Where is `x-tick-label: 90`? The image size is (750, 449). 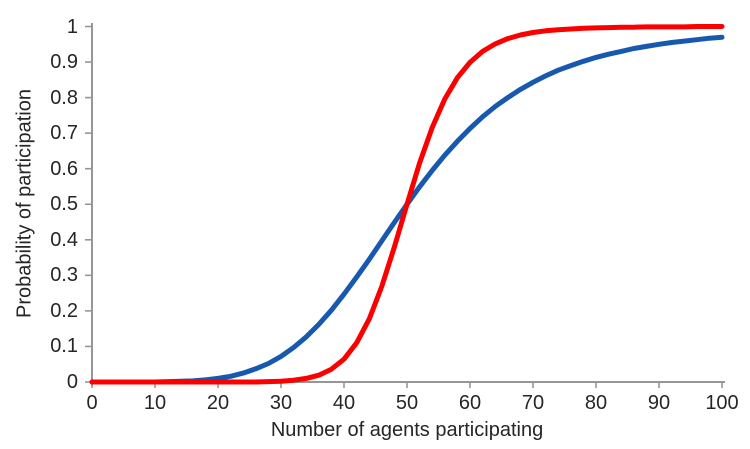 x-tick-label: 90 is located at coordinates (659, 403).